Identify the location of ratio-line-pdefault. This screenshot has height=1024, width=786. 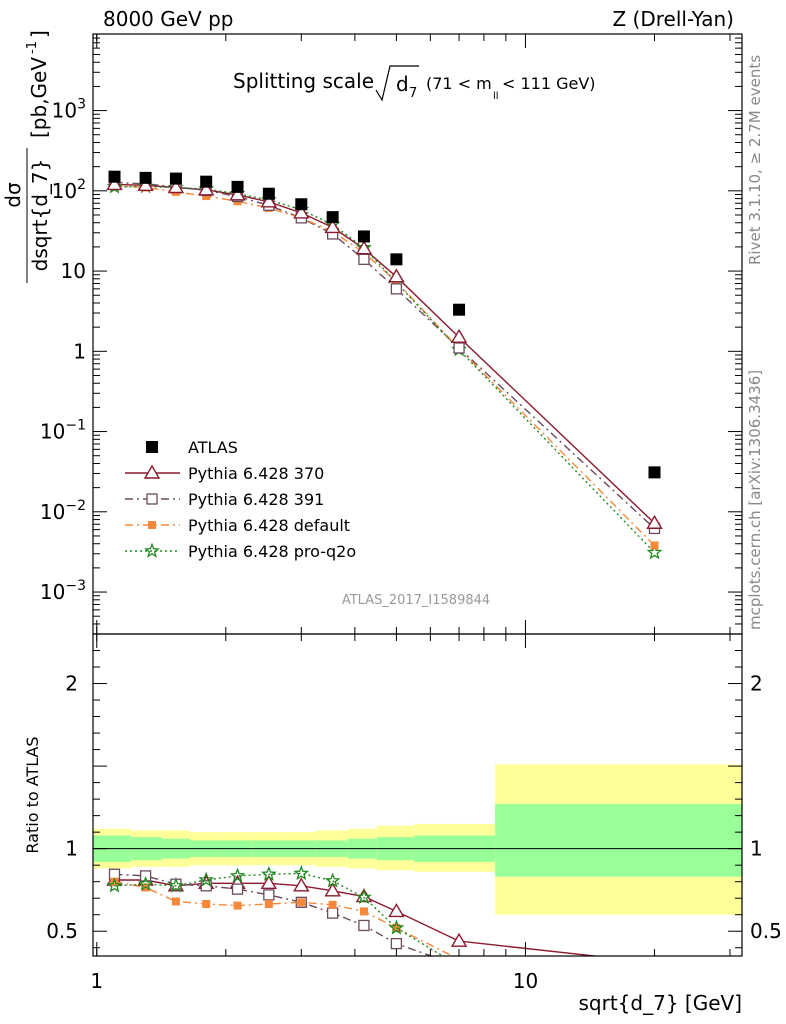
(284, 918).